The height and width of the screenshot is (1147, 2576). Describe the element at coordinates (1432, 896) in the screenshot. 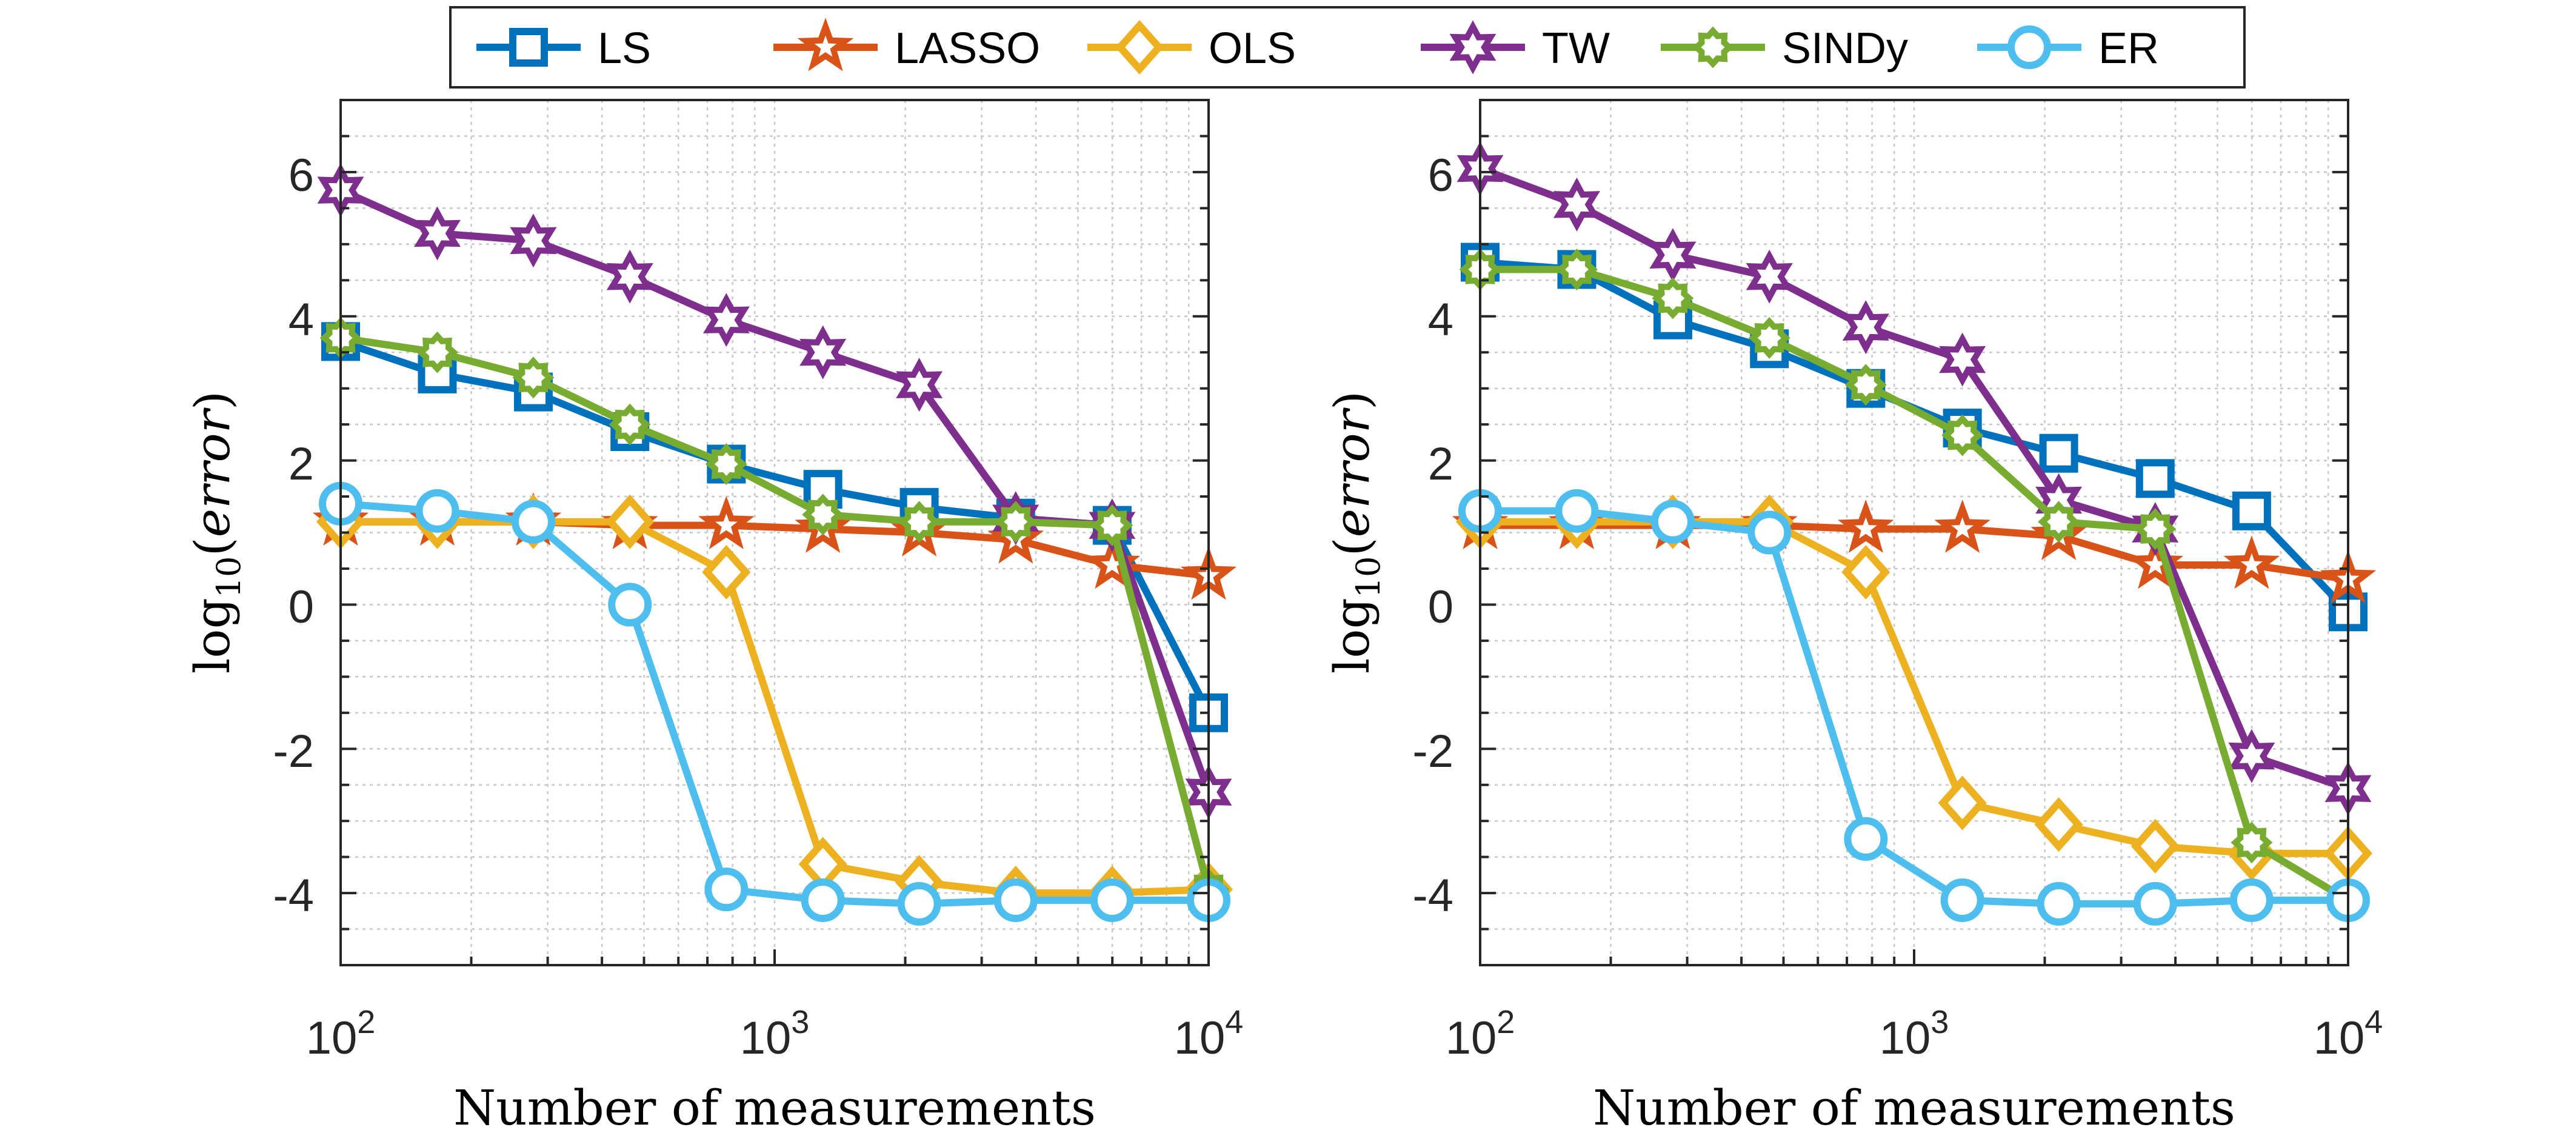

I see `right-ytick-label: -4` at that location.